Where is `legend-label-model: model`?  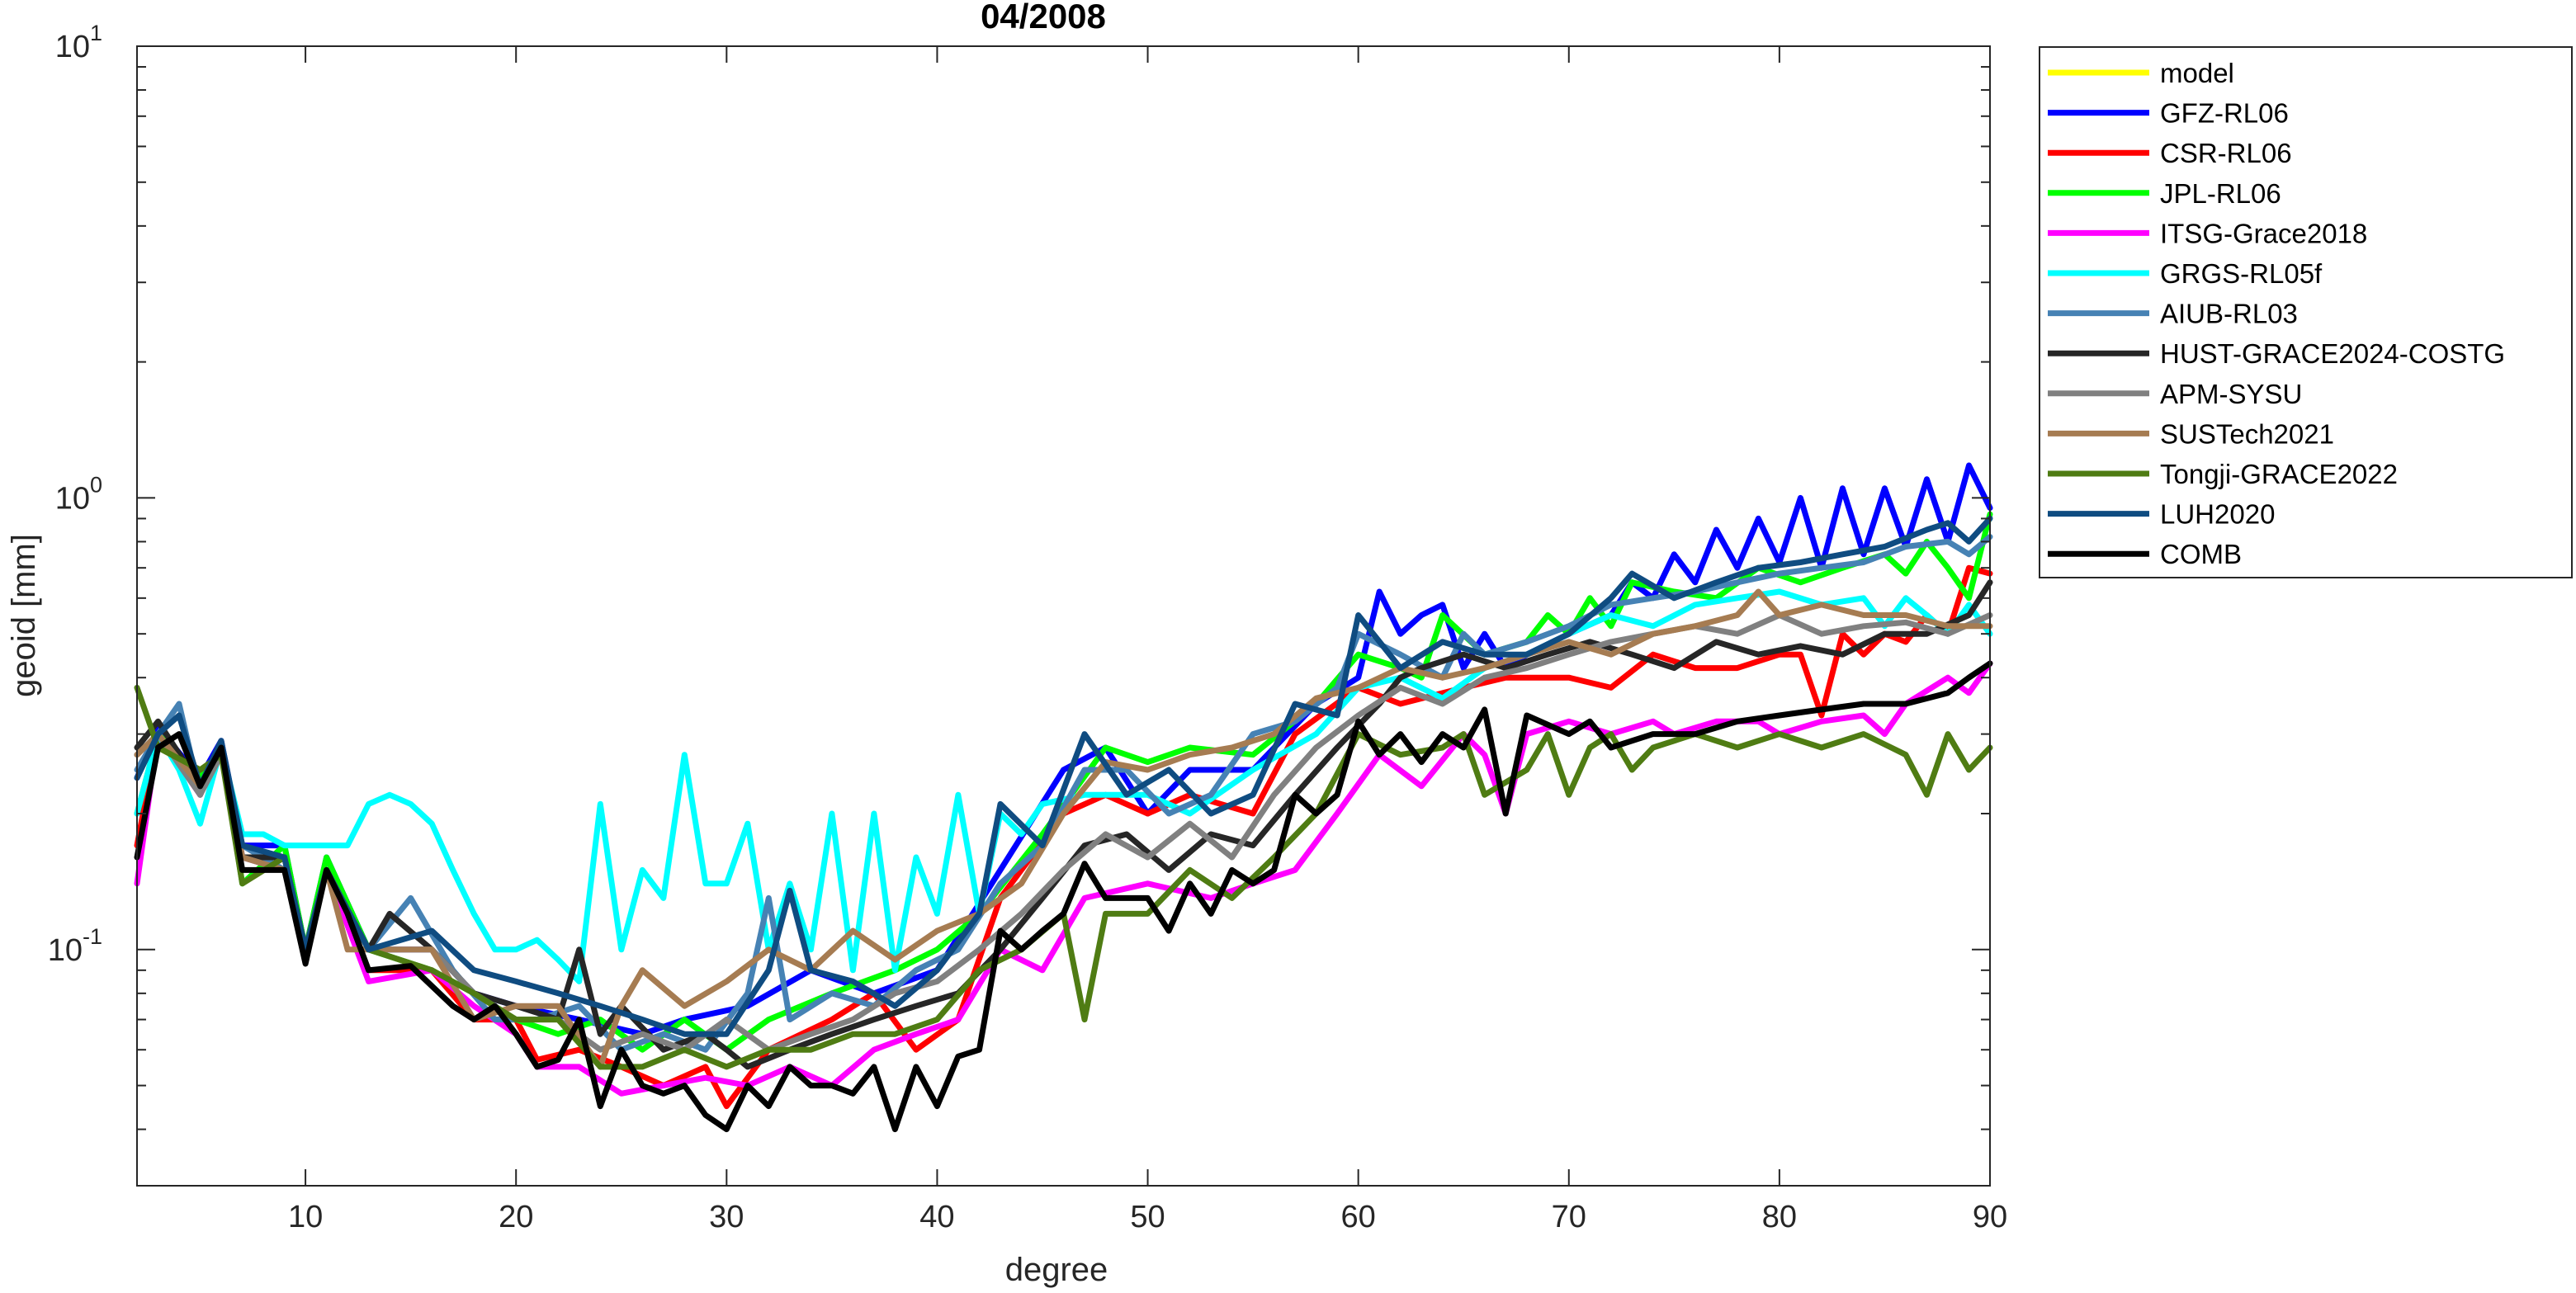 legend-label-model: model is located at coordinates (2197, 73).